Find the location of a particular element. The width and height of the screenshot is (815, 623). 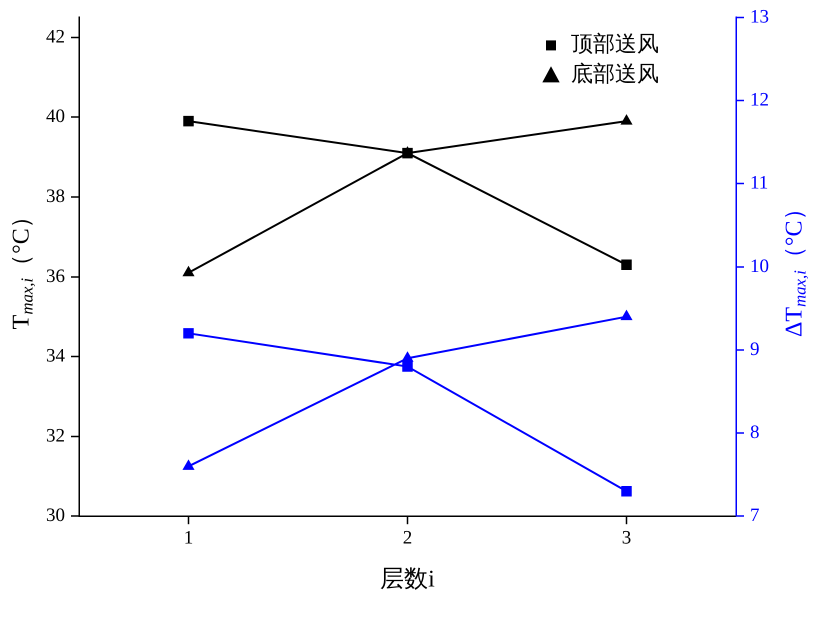

x-tick-label: 1 is located at coordinates (189, 538).